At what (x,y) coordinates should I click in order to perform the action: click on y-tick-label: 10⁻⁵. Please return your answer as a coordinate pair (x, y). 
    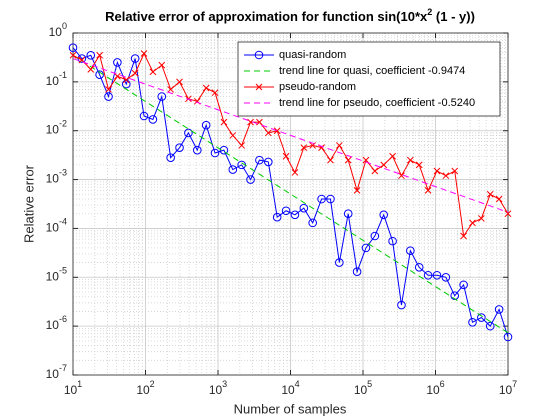
    Looking at the image, I should click on (56, 275).